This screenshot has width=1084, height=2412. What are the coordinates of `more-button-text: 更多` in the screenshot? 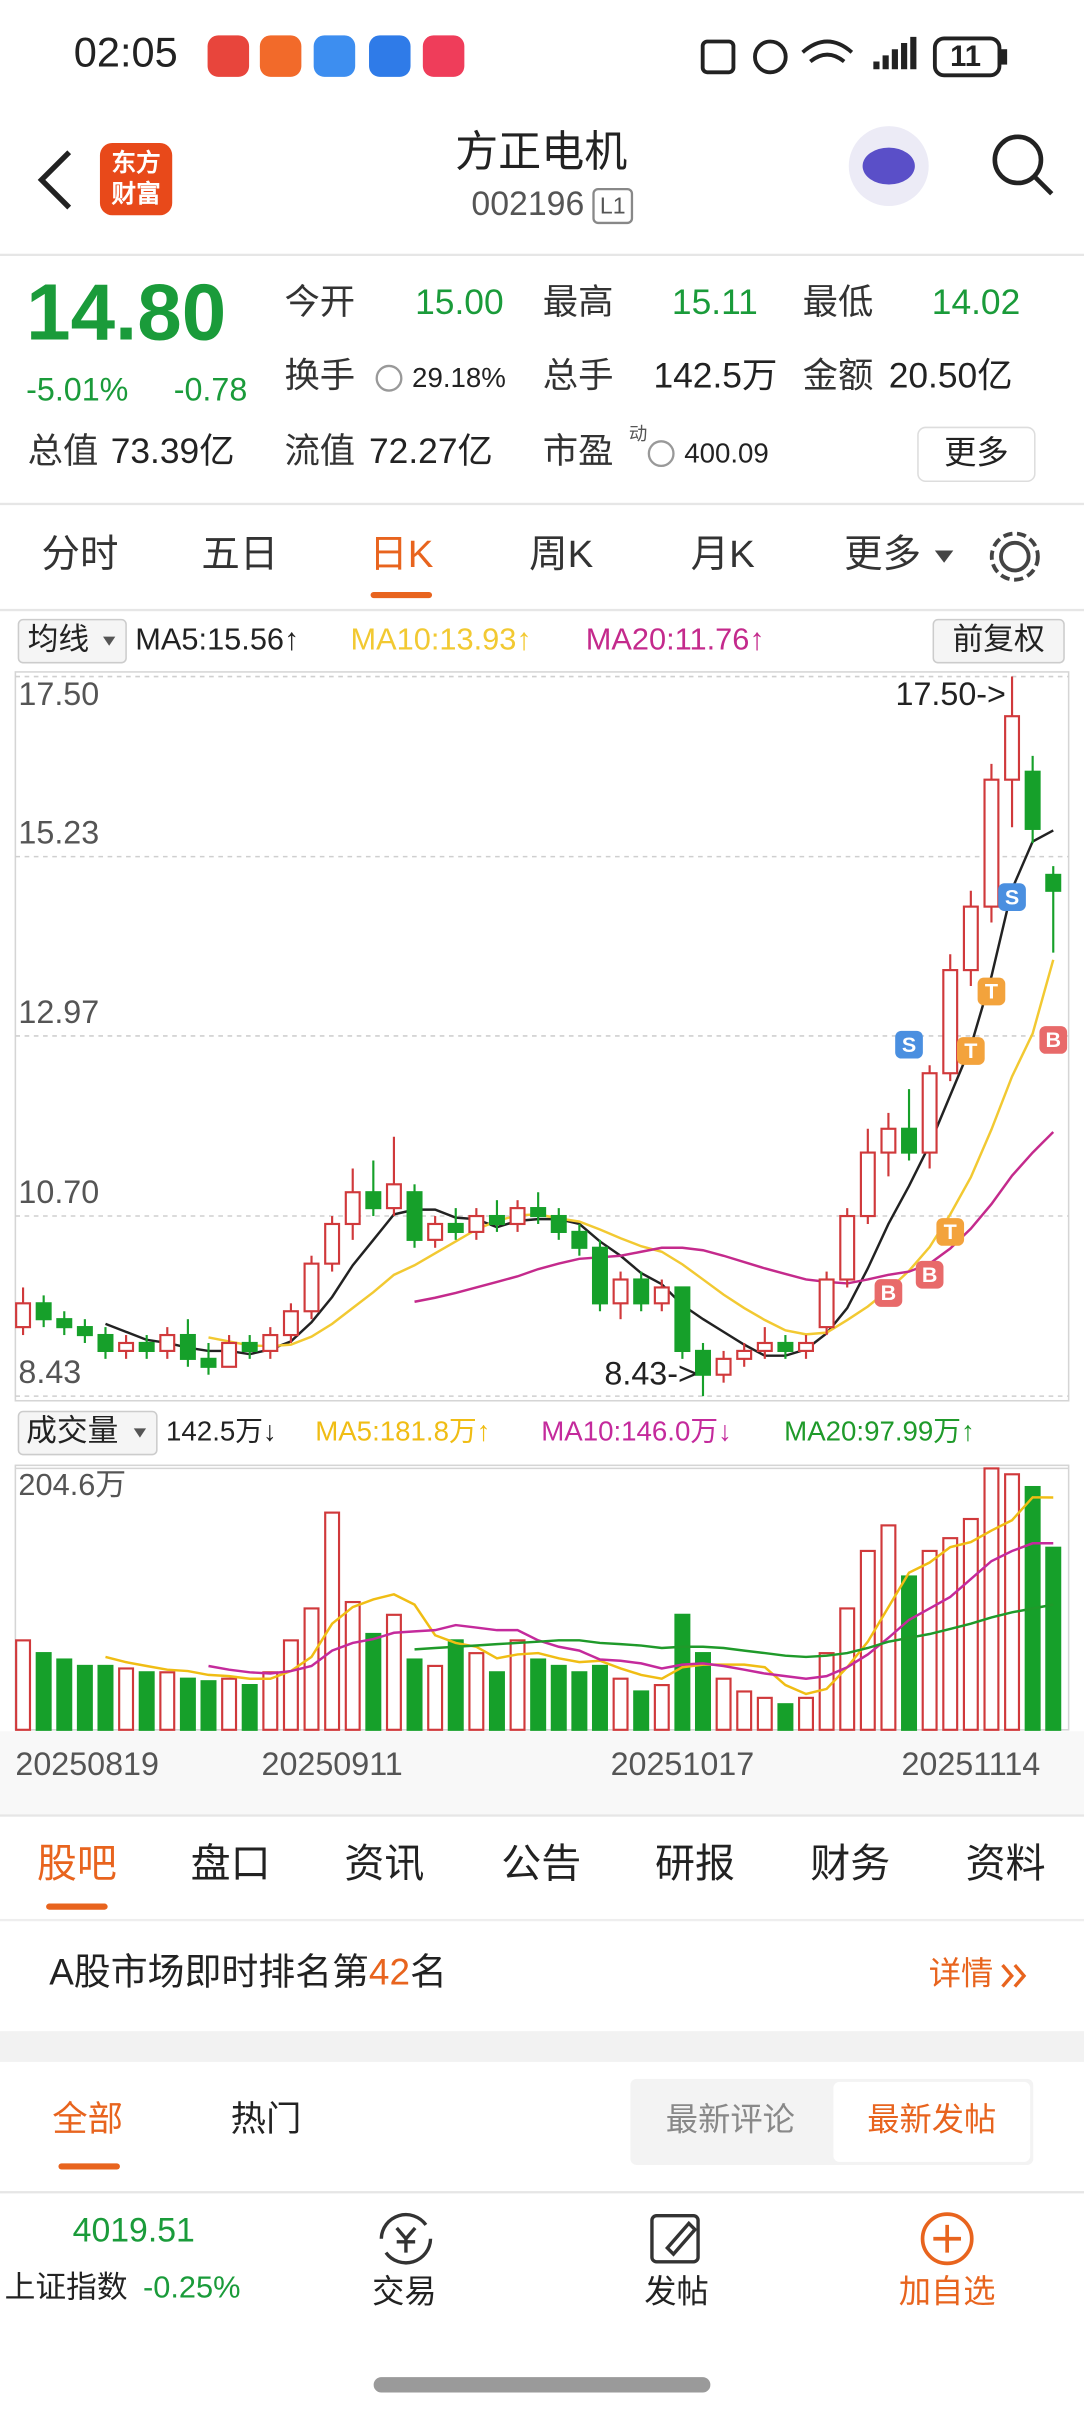 It's located at (976, 453).